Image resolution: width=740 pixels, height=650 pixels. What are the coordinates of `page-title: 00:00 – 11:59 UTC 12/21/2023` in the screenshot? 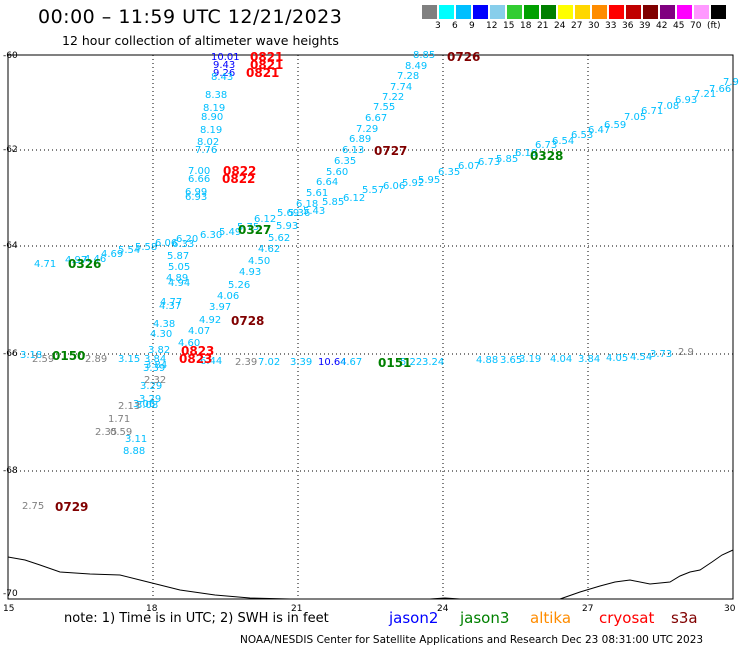 It's located at (190, 17).